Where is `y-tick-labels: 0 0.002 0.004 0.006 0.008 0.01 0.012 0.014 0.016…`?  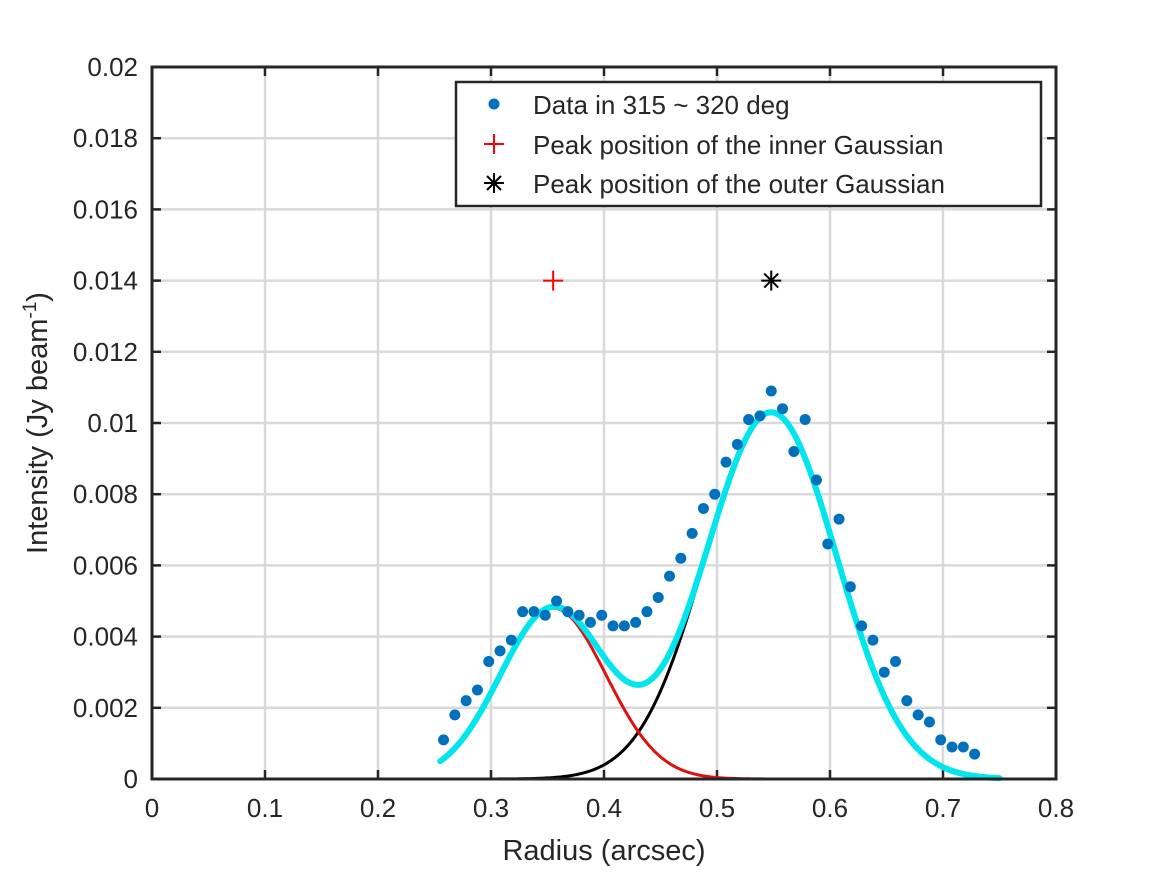 y-tick-labels: 0 0.002 0.004 0.006 0.008 0.01 0.012 0.014 0.016… is located at coordinates (105, 423).